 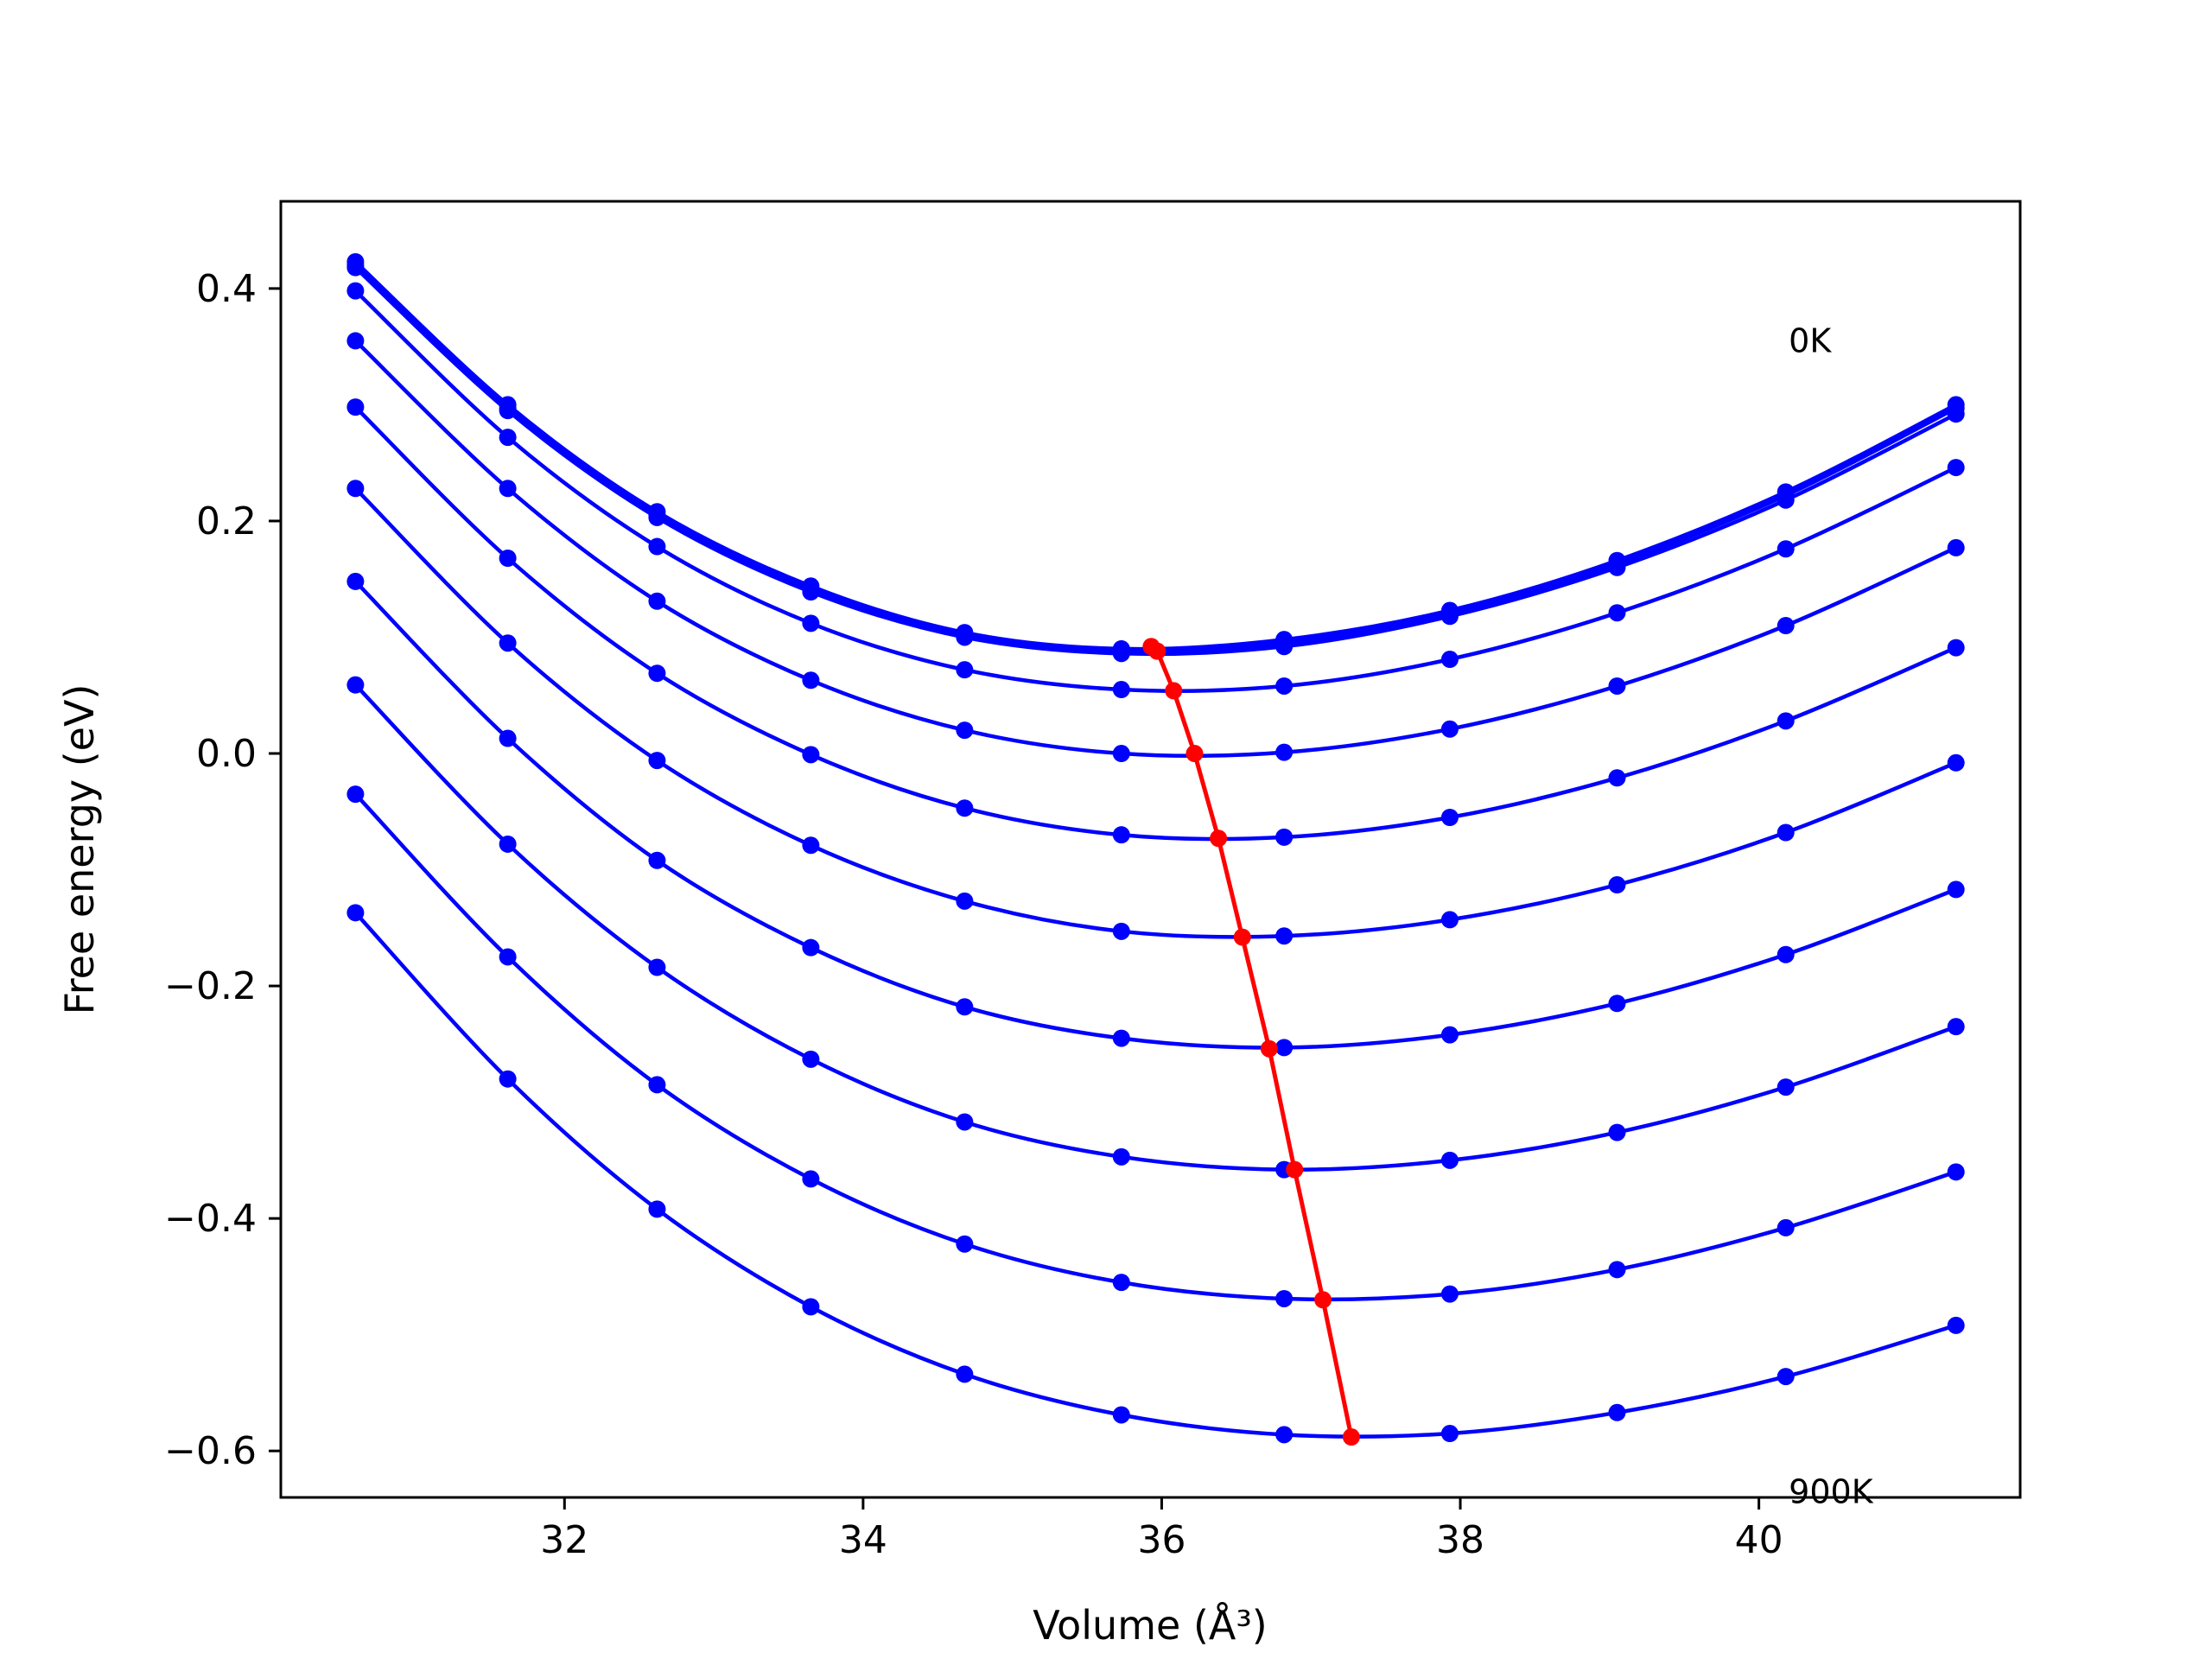 I want to click on annotation-900k: 900K, so click(x=1831, y=1491).